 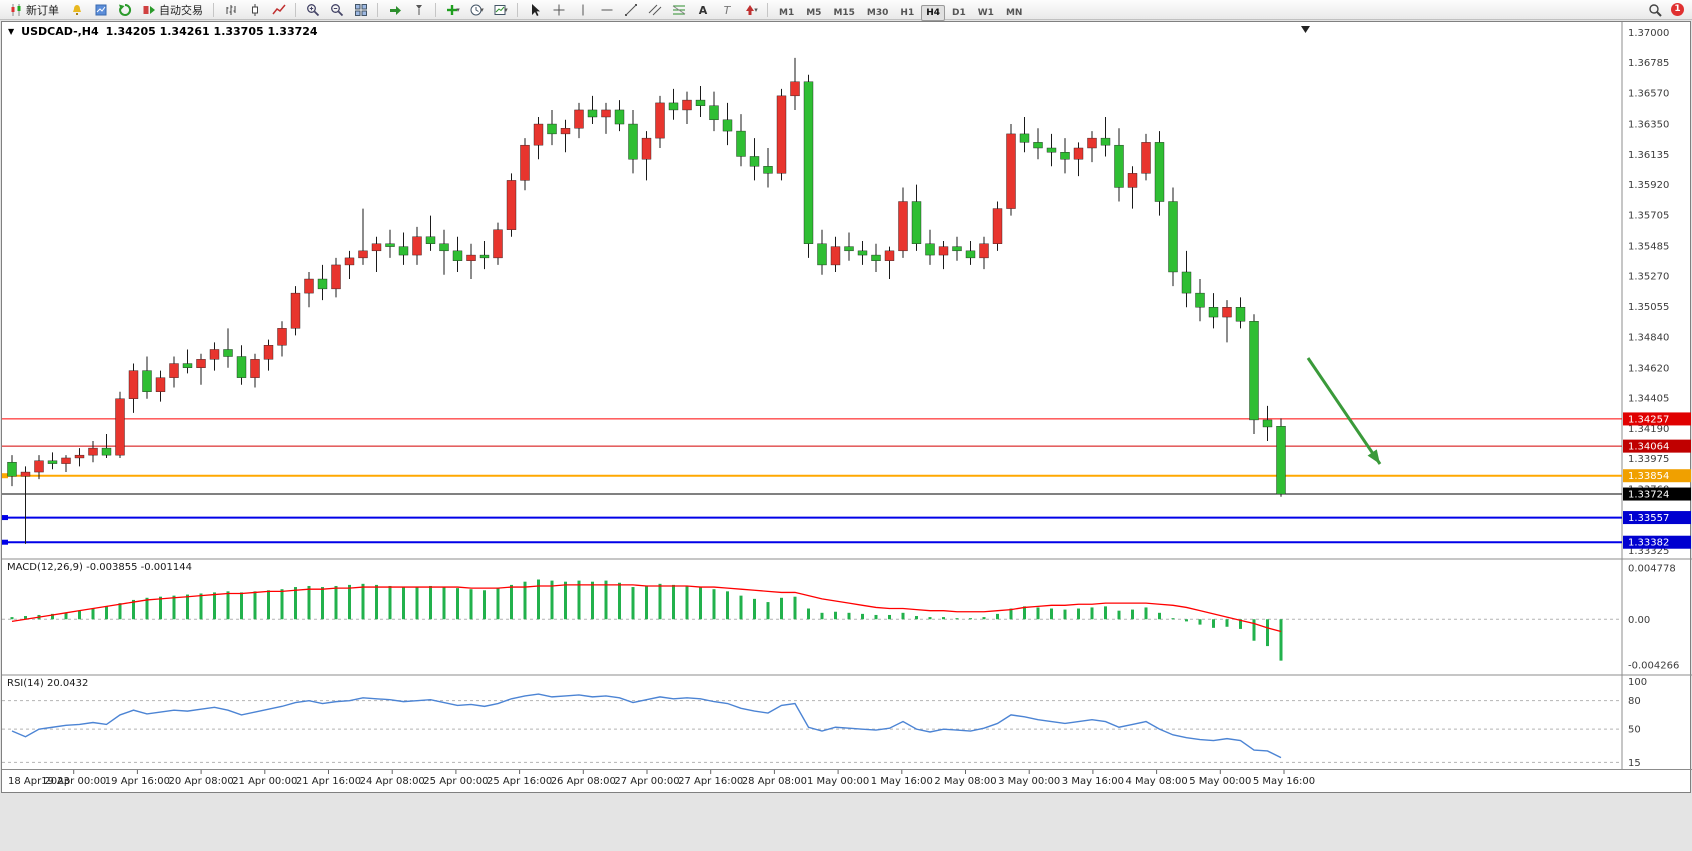 What do you see at coordinates (646, 726) in the screenshot?
I see `rsi-line` at bounding box center [646, 726].